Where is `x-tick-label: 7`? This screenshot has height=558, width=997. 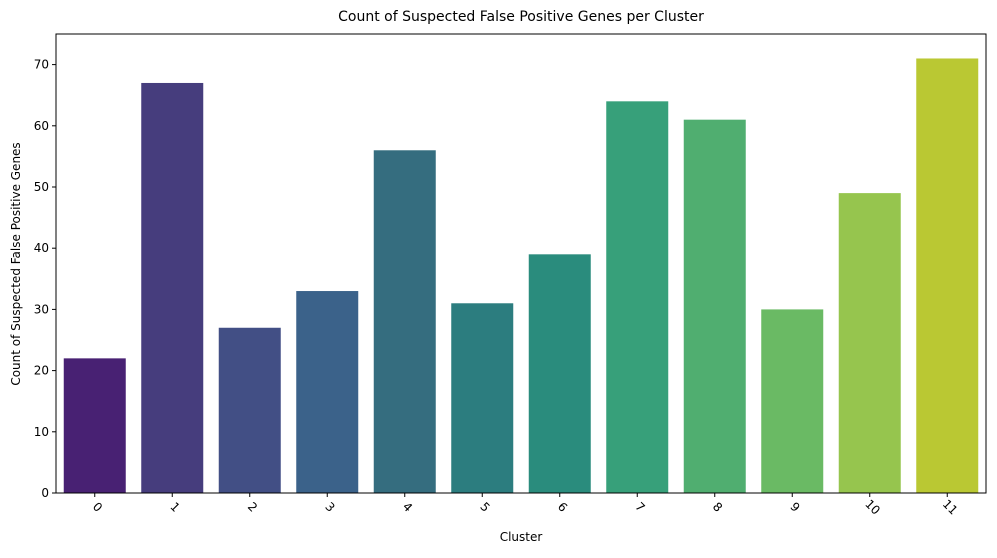
x-tick-label: 7 is located at coordinates (639, 507).